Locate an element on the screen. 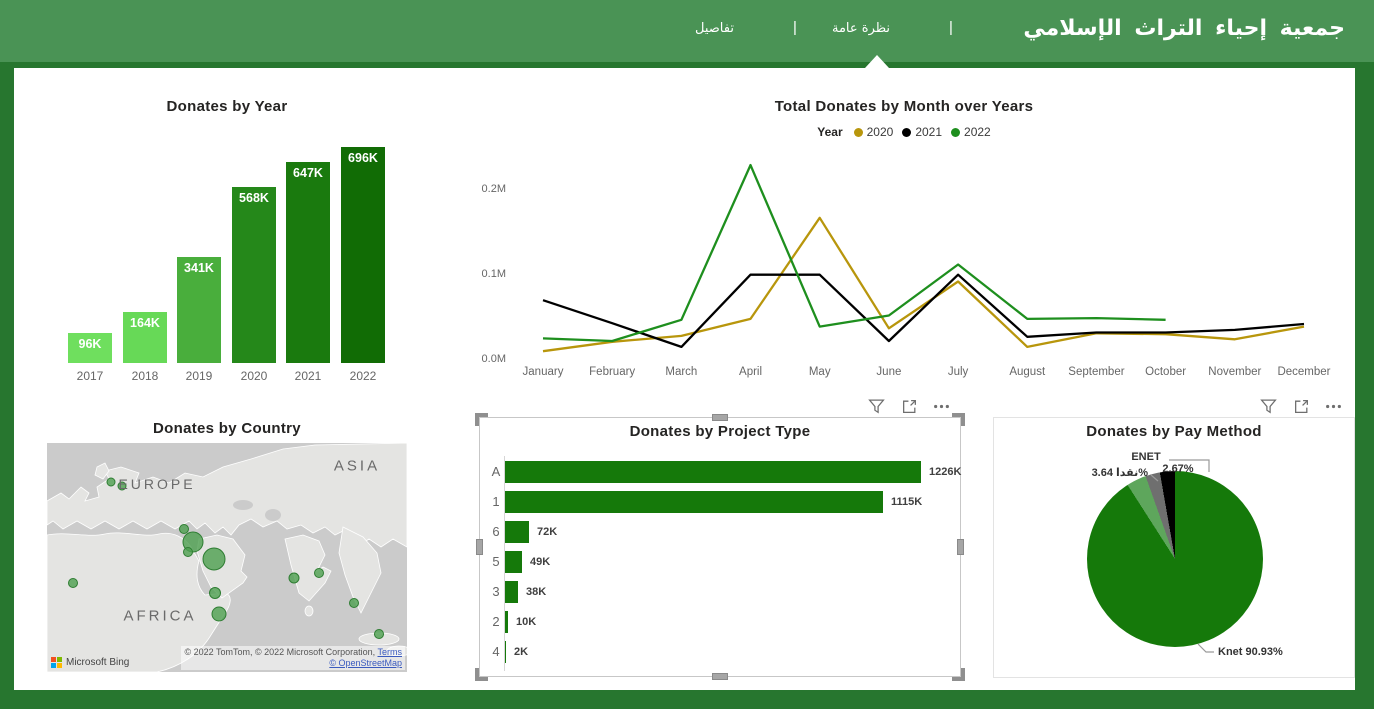 Image resolution: width=1374 pixels, height=709 pixels. x-axis-label-september: September is located at coordinates (1096, 372).